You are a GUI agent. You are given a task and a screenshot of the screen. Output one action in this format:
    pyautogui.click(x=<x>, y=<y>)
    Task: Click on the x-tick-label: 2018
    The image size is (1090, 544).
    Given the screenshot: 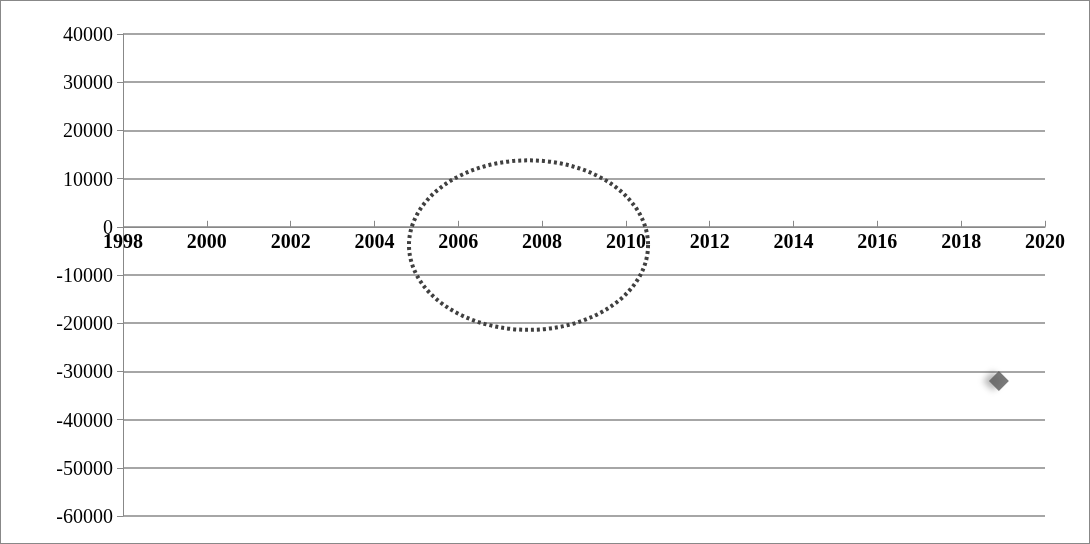 What is the action you would take?
    pyautogui.click(x=961, y=240)
    